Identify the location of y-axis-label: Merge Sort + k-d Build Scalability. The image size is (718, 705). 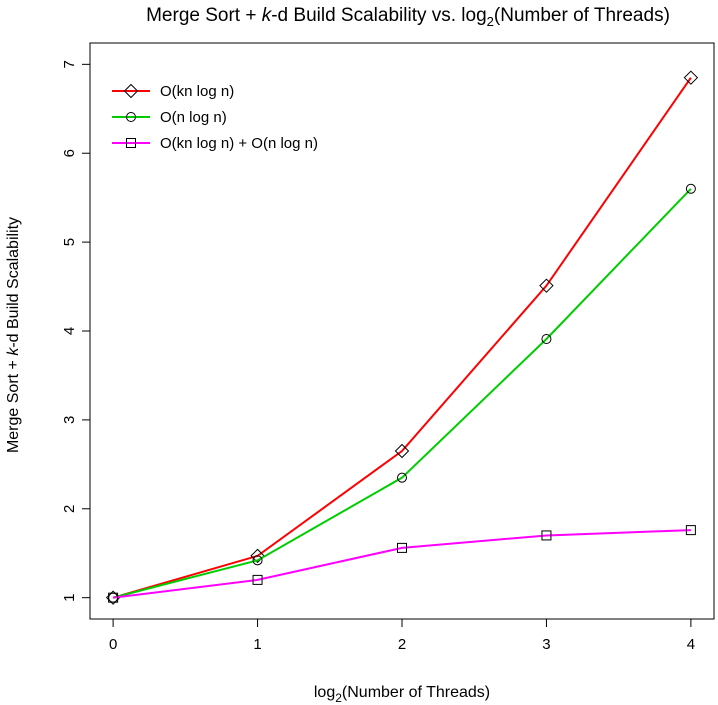
(13, 335).